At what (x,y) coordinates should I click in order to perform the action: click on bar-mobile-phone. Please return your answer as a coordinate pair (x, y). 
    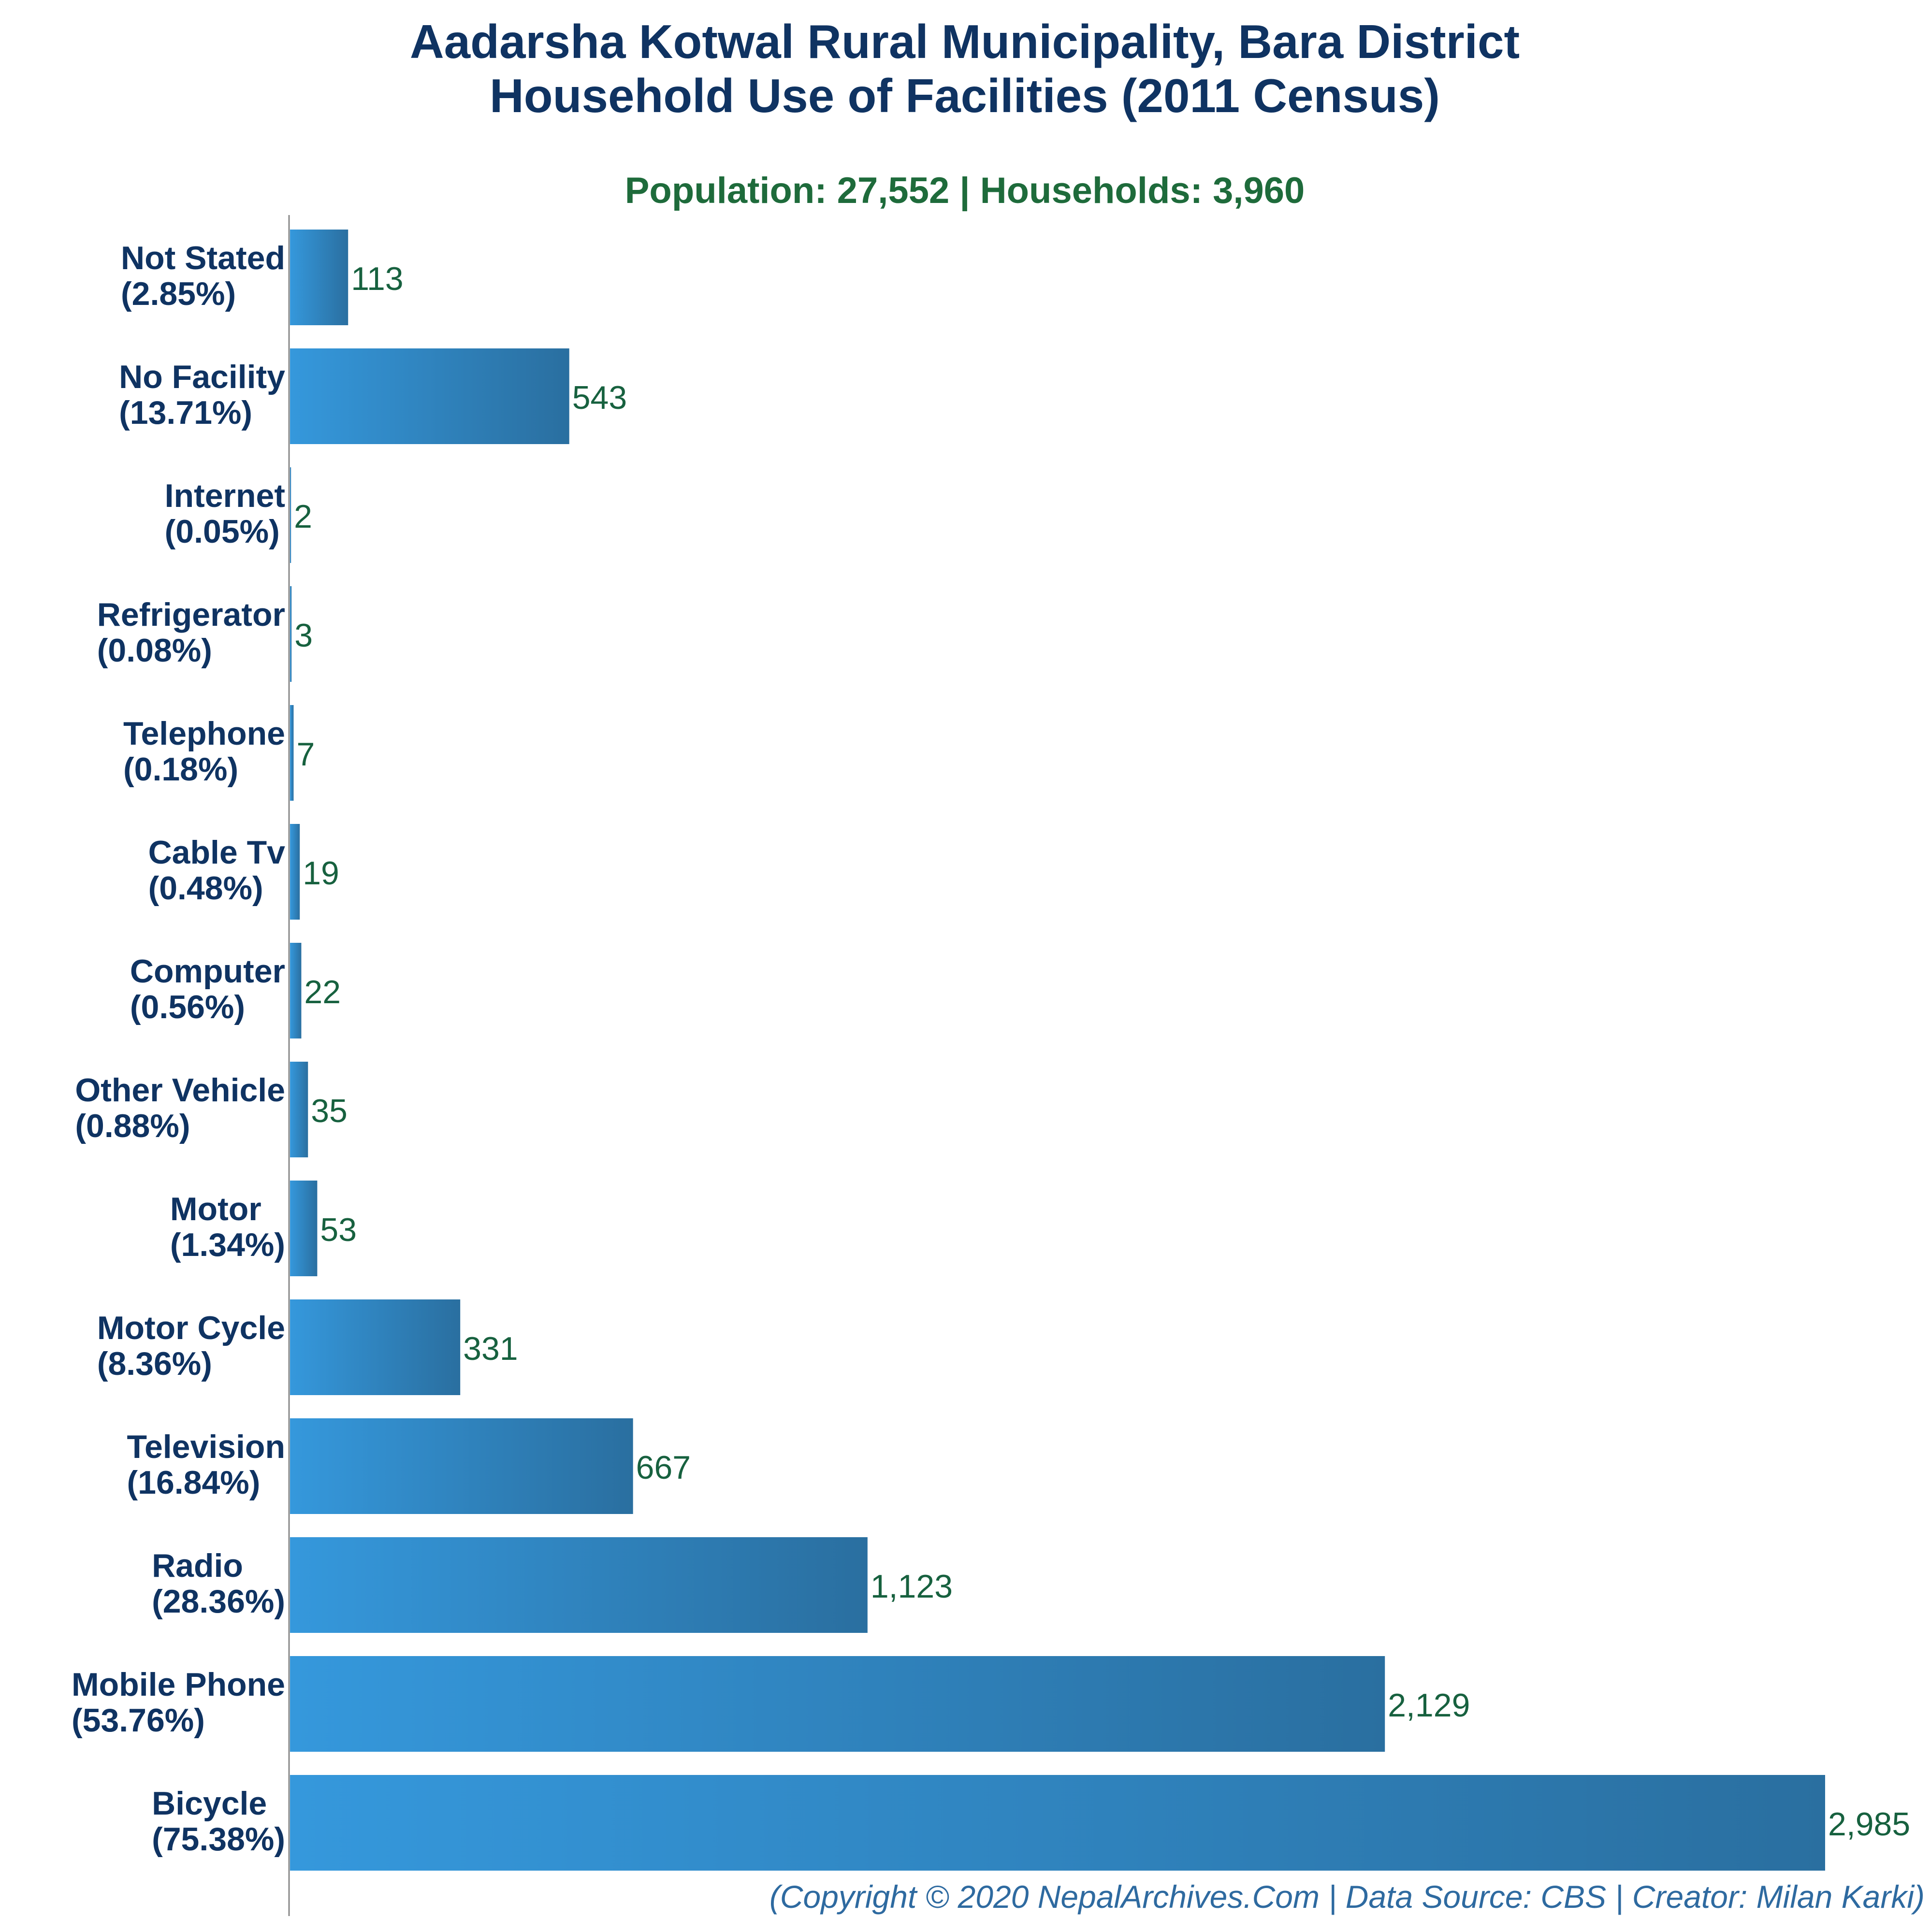
    Looking at the image, I should click on (837, 1704).